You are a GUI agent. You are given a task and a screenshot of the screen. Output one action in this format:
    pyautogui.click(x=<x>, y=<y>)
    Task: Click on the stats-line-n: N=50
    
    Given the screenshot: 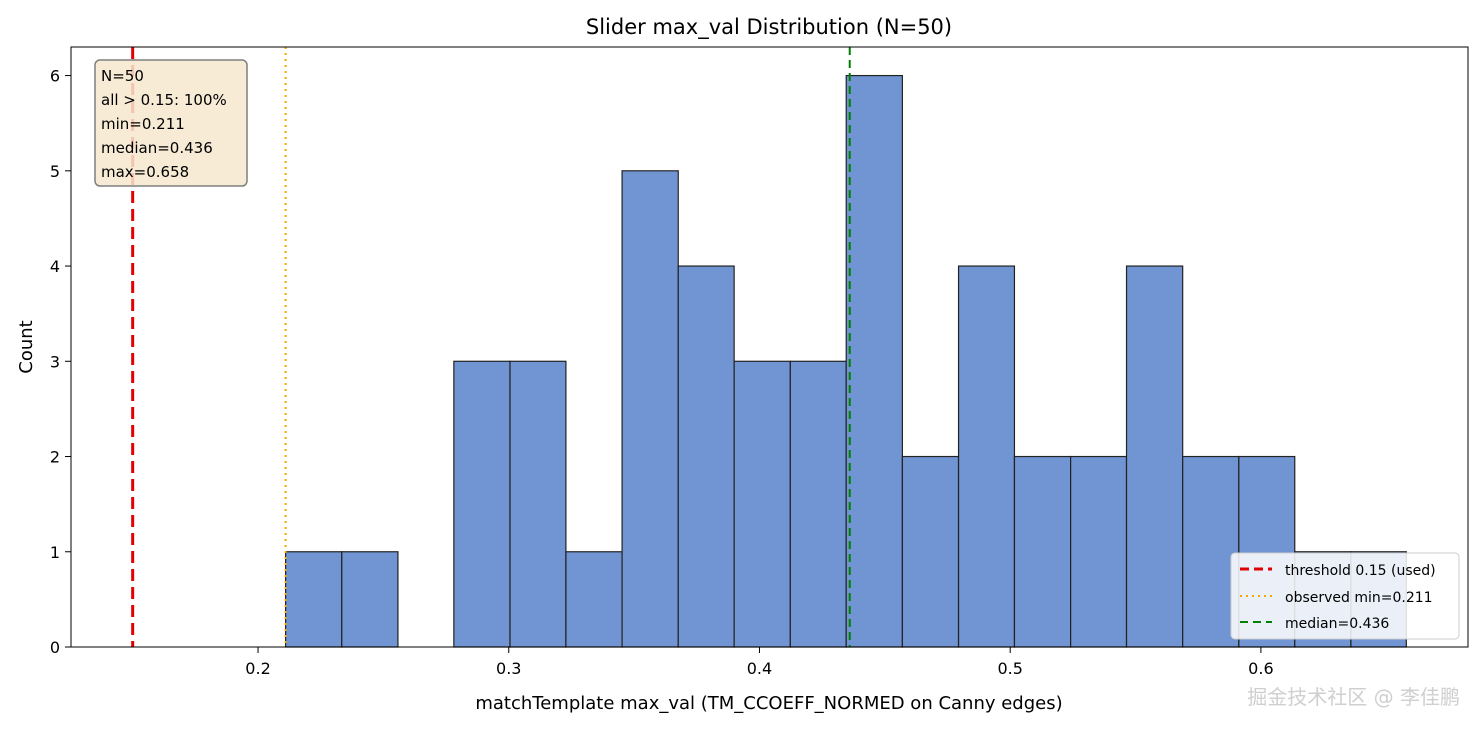 What is the action you would take?
    pyautogui.click(x=122, y=76)
    